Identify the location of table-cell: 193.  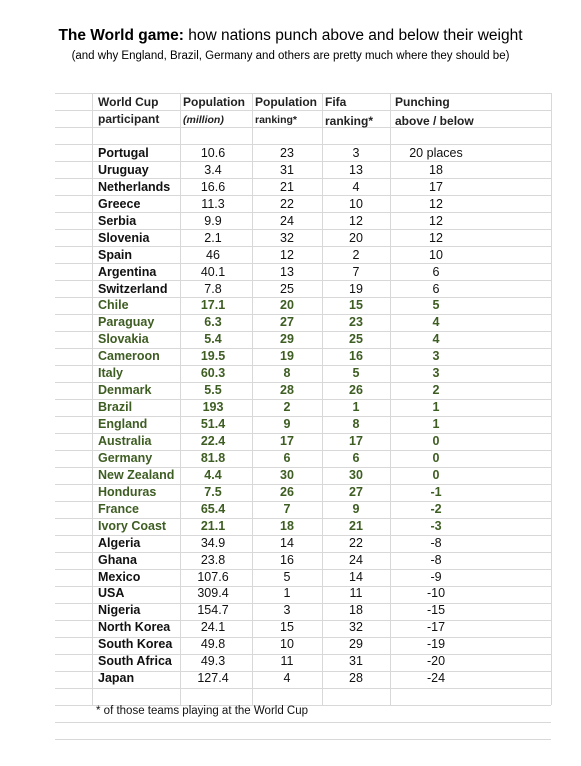
(213, 407).